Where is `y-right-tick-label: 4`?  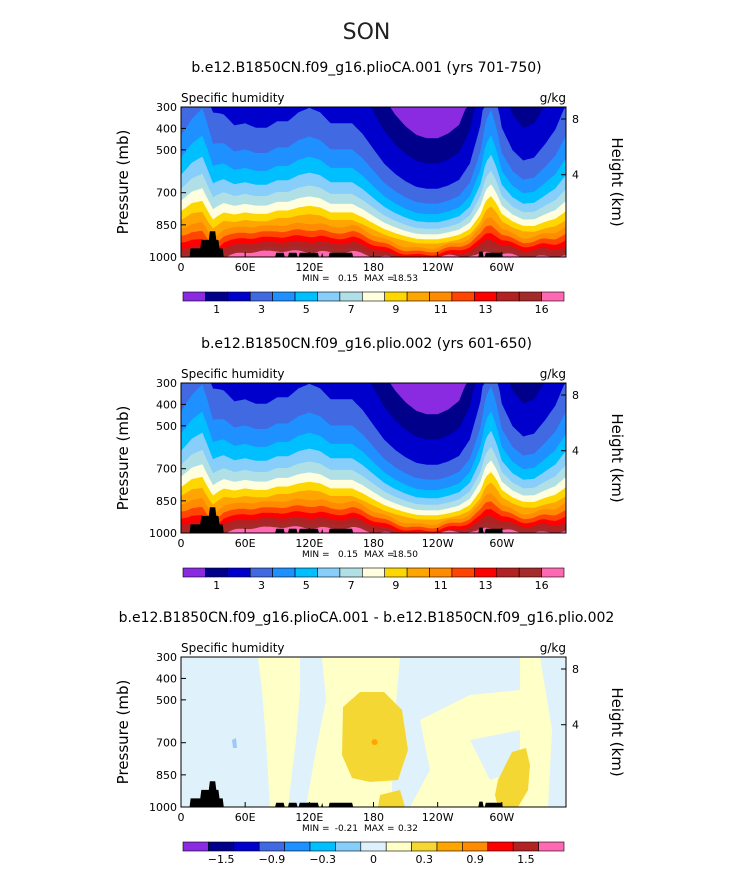
y-right-tick-label: 4 is located at coordinates (575, 175).